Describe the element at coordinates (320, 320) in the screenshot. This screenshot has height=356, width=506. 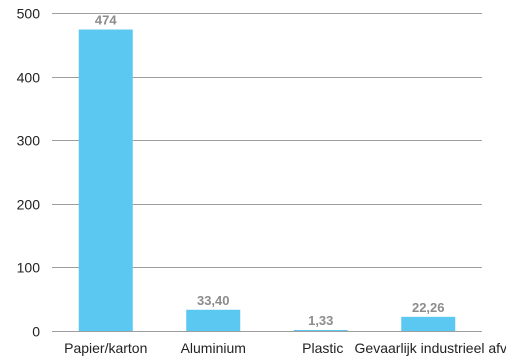
I see `data-label: 1,33` at that location.